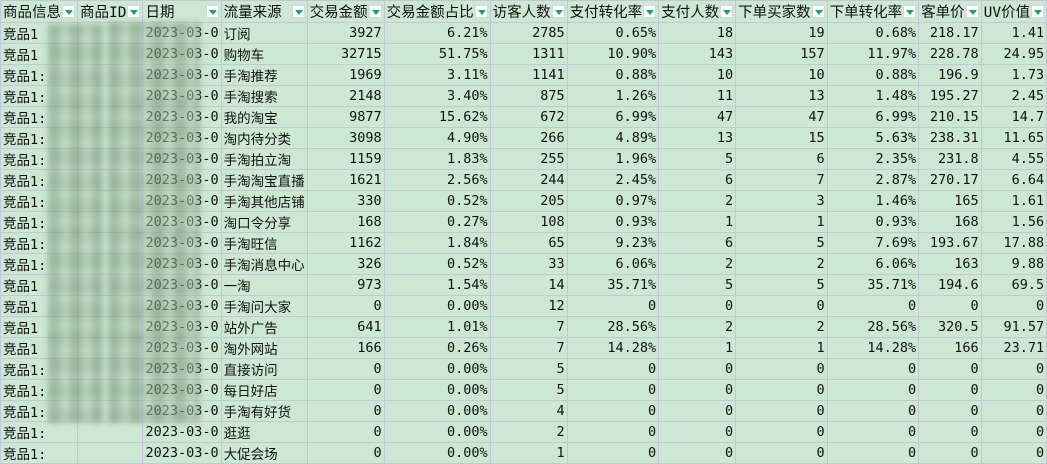 This screenshot has height=464, width=1047. What do you see at coordinates (39, 348) in the screenshot?
I see `table-cell: 竞品1` at bounding box center [39, 348].